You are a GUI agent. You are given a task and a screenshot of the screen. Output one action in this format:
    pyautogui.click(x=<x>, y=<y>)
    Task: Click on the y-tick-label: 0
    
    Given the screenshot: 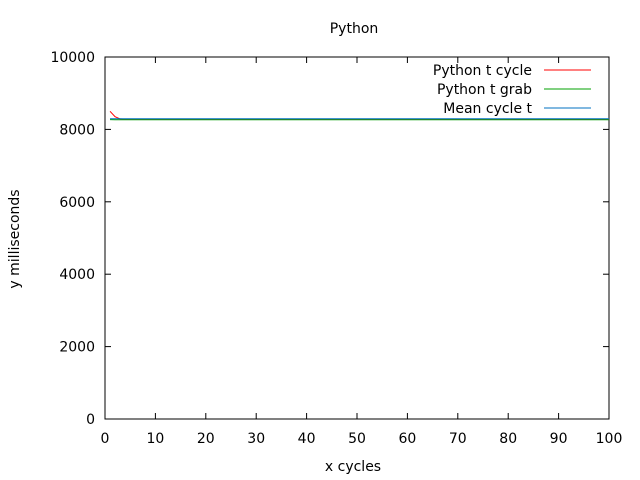 What is the action you would take?
    pyautogui.click(x=90, y=420)
    